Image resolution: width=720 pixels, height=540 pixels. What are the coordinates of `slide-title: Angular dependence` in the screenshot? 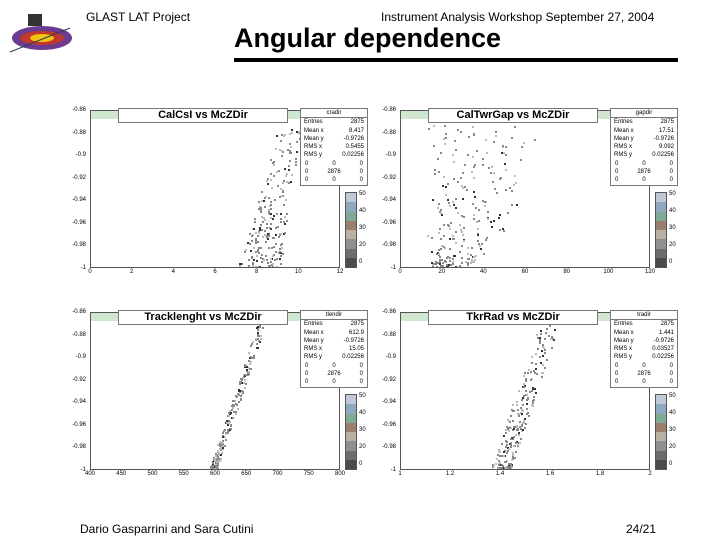 It's located at (368, 38).